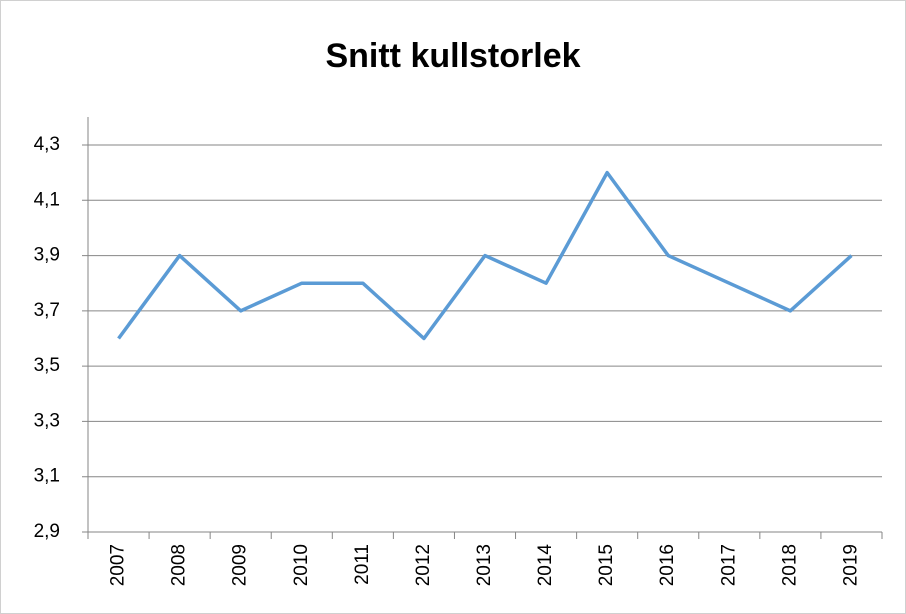 The image size is (906, 614). I want to click on x-tick-label: 2019, so click(850, 565).